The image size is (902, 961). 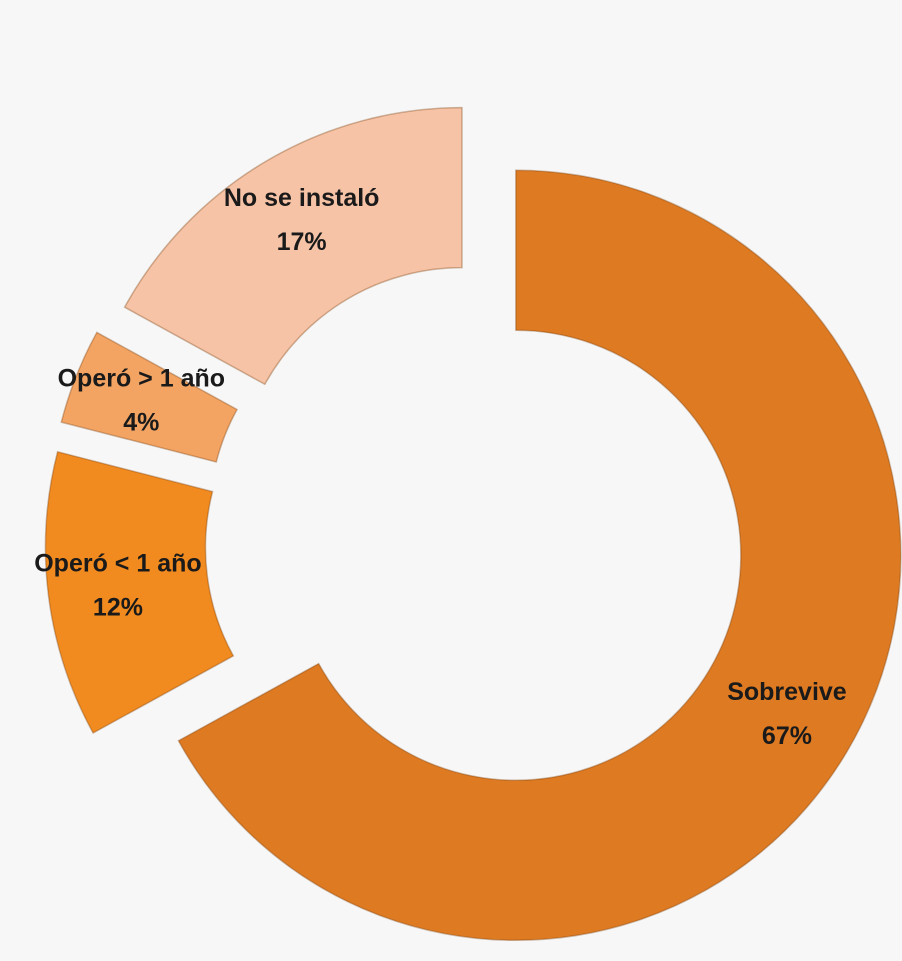 What do you see at coordinates (141, 379) in the screenshot?
I see `slice-label: Operó > 1 año` at bounding box center [141, 379].